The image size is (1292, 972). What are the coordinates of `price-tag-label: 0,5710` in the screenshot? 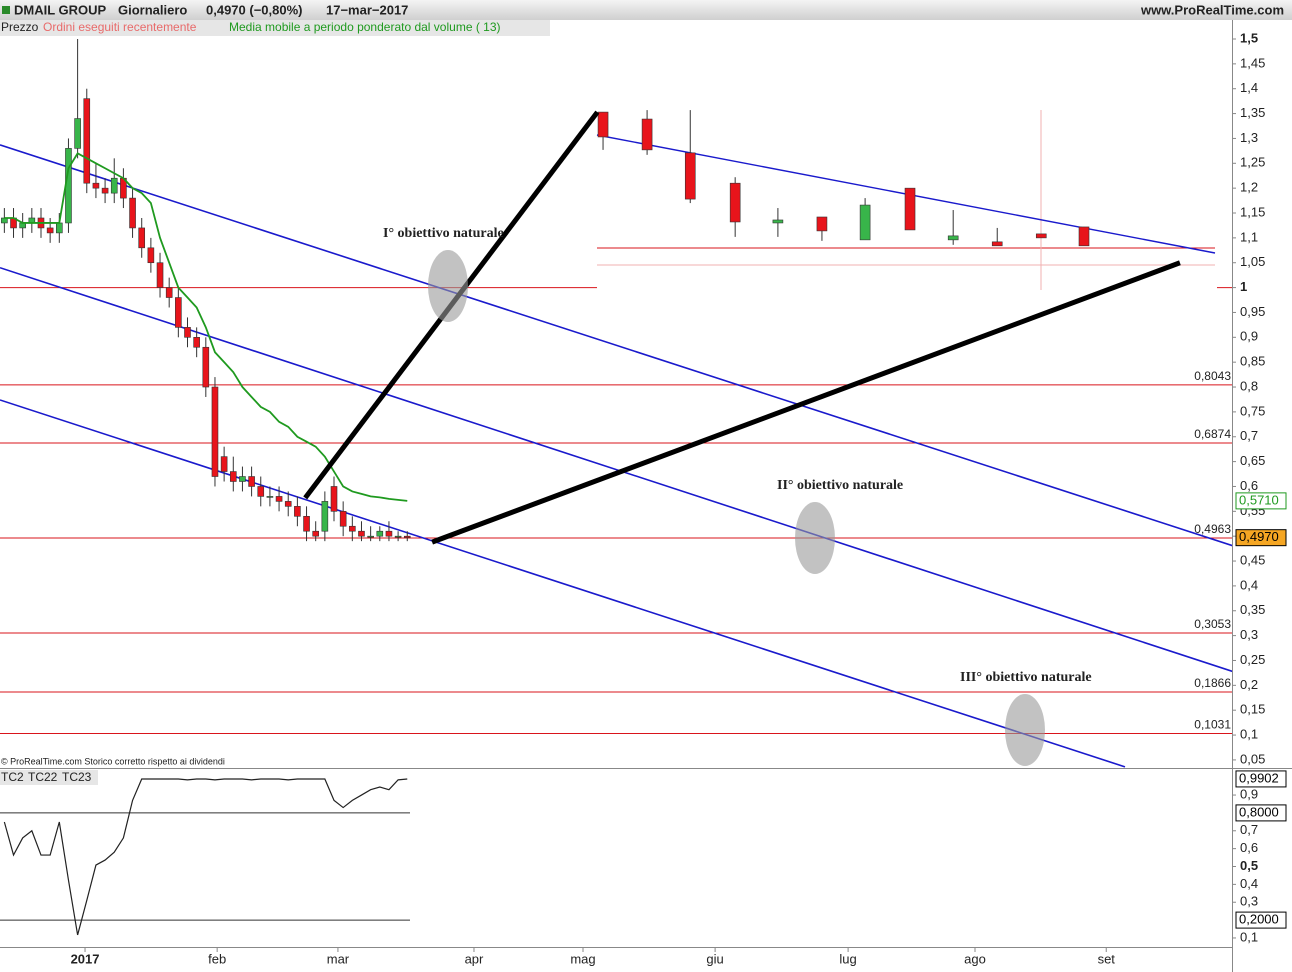 It's located at (1259, 499).